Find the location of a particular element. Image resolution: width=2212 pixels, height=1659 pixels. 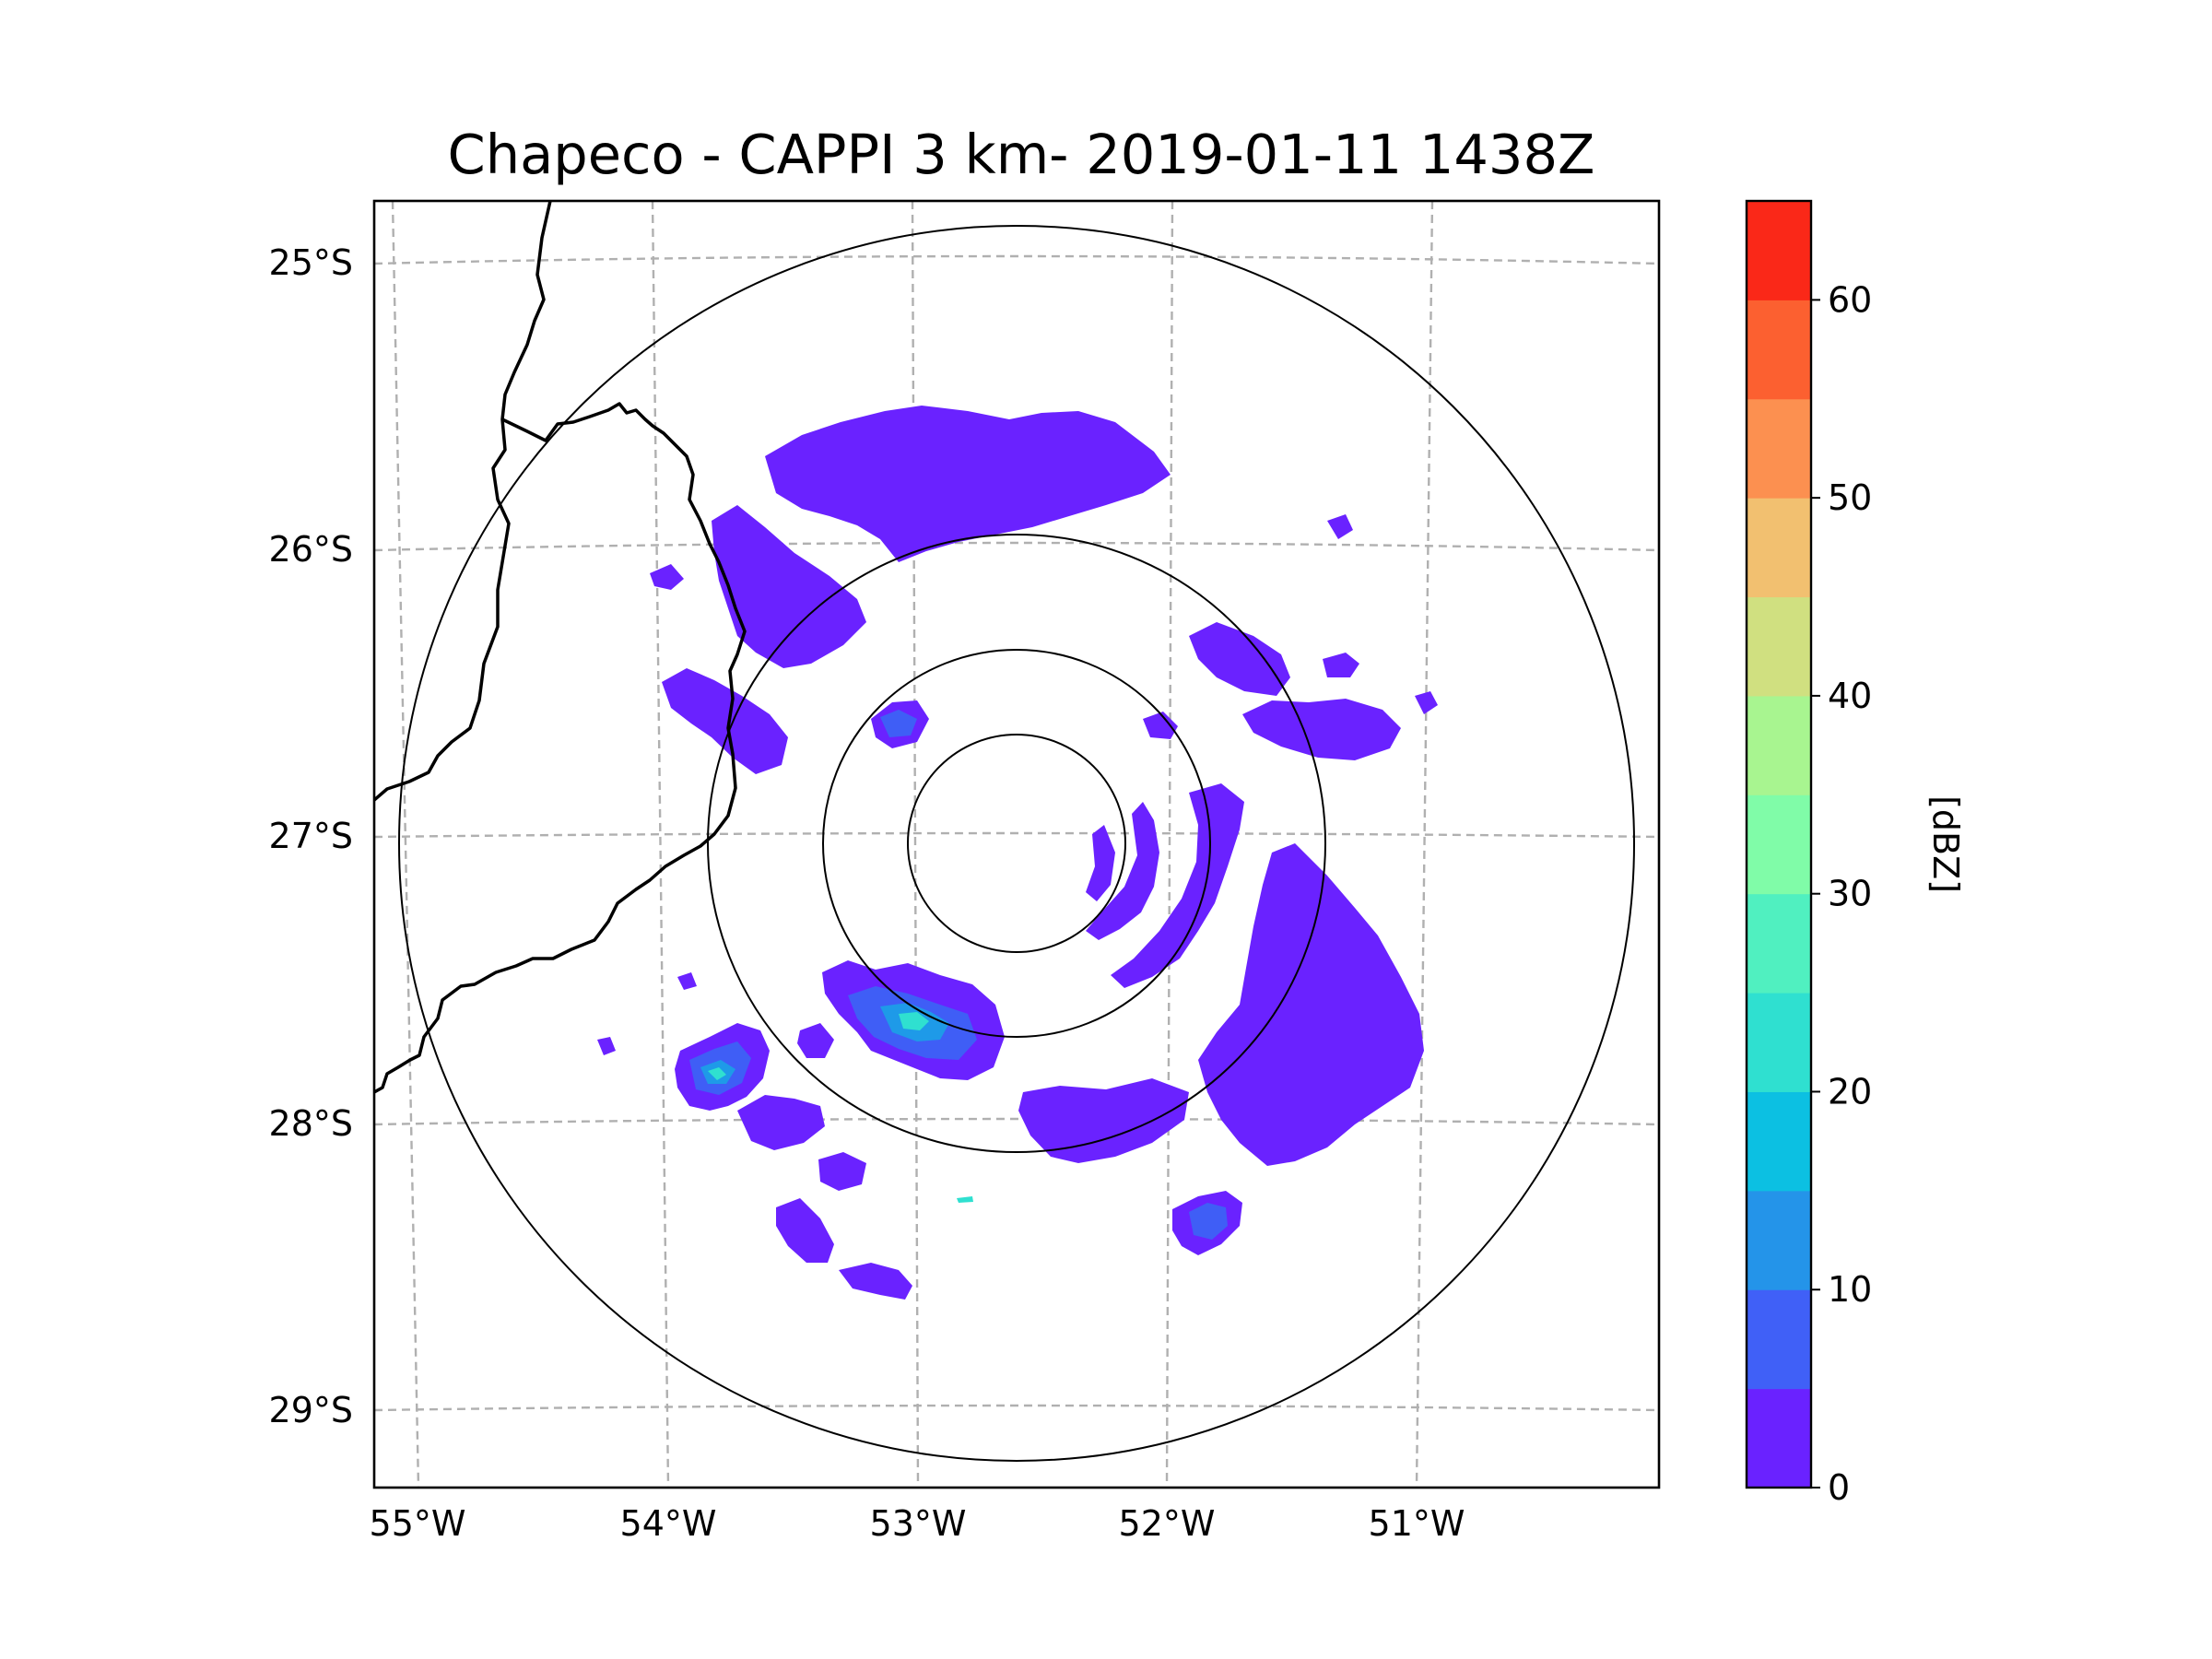

lon-tick-label: 54°W is located at coordinates (668, 1523).